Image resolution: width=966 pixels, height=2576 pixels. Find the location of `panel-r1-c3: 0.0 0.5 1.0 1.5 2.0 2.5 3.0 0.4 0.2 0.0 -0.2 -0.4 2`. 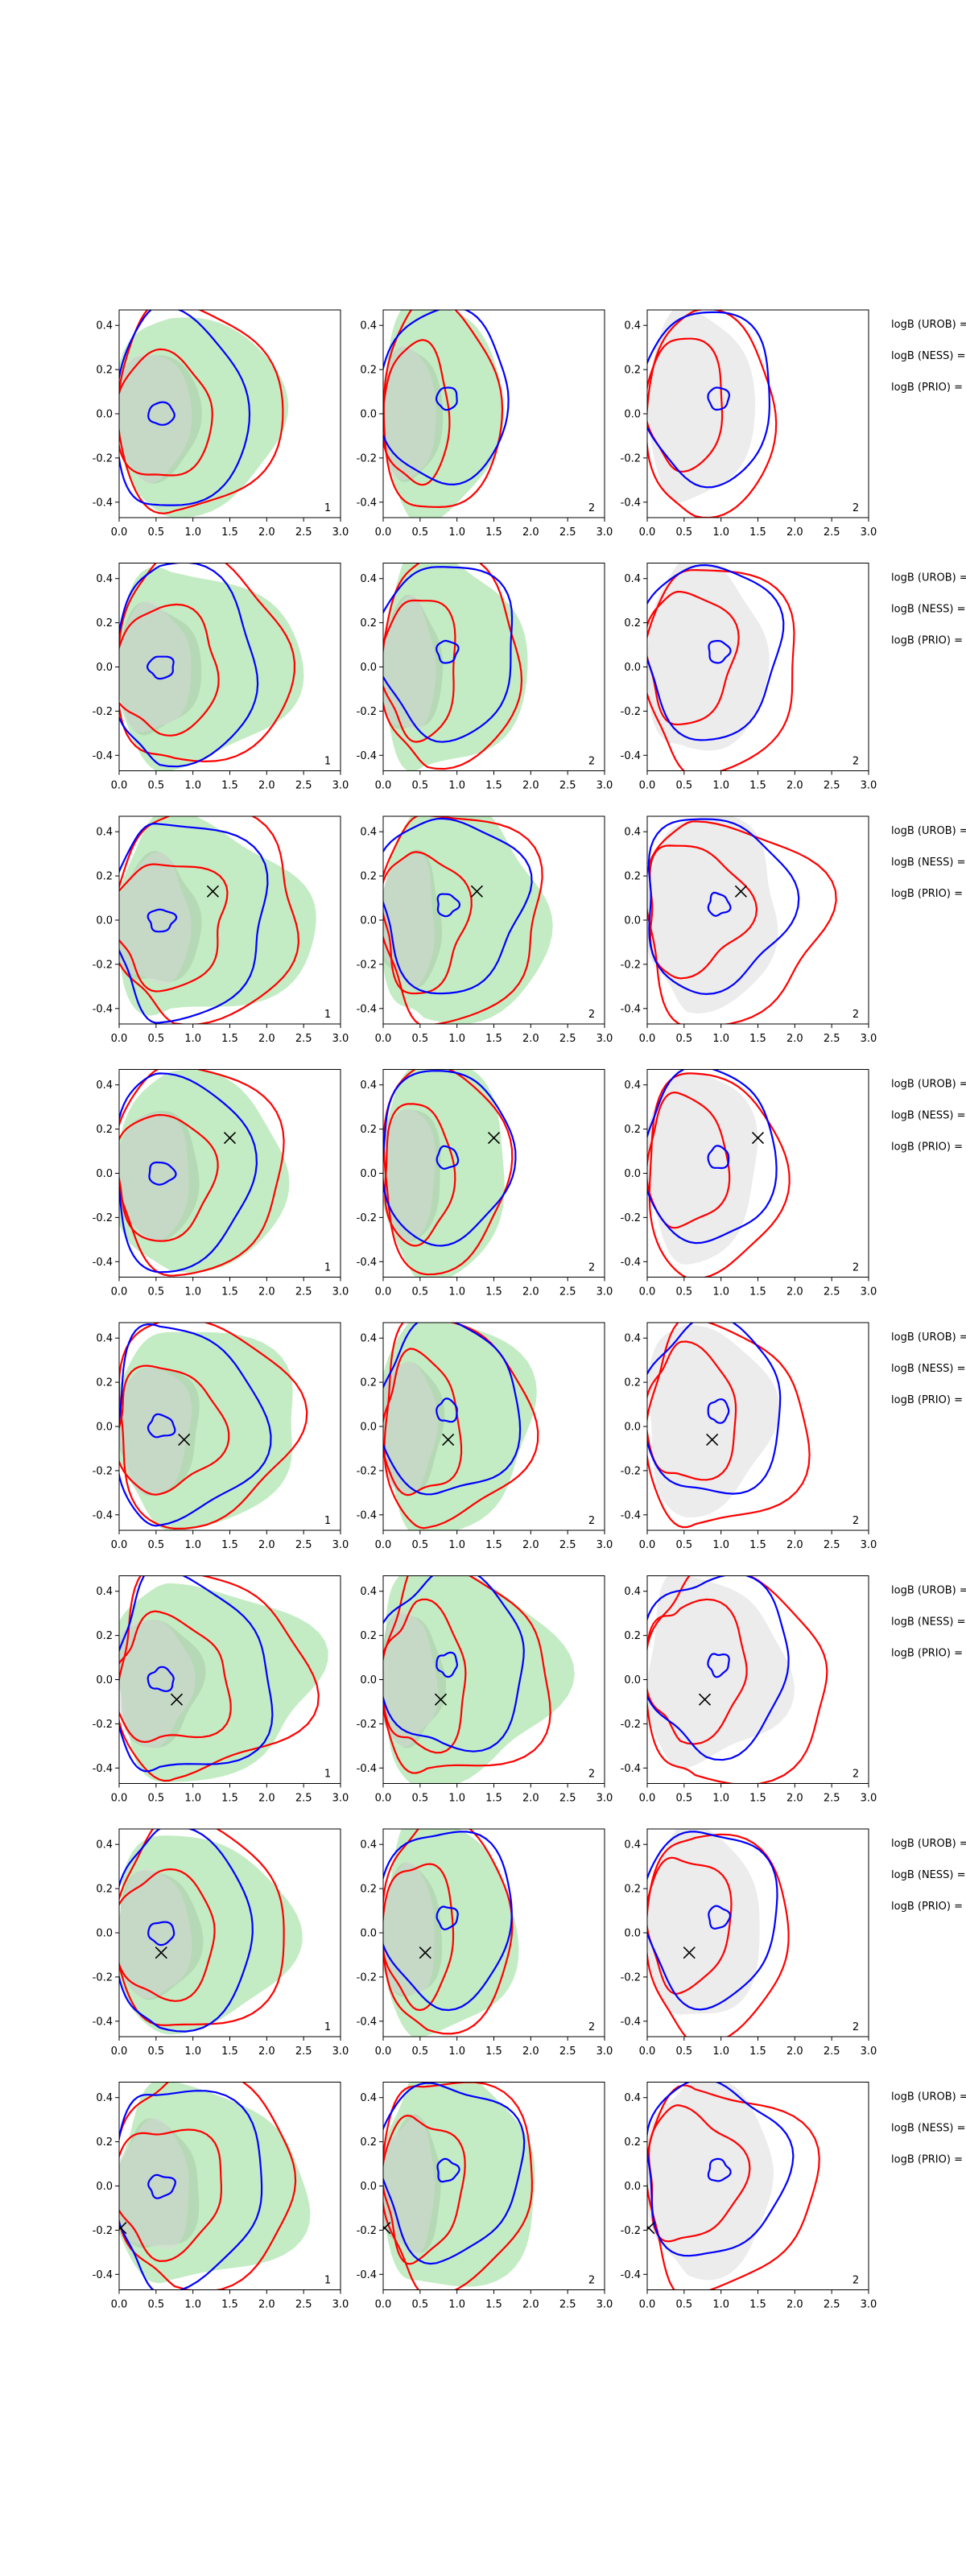

panel-r1-c3: 0.0 0.5 1.0 1.5 2.0 2.5 3.0 0.4 0.2 0.0 -0.2 -0.4 2 is located at coordinates (749, 424).